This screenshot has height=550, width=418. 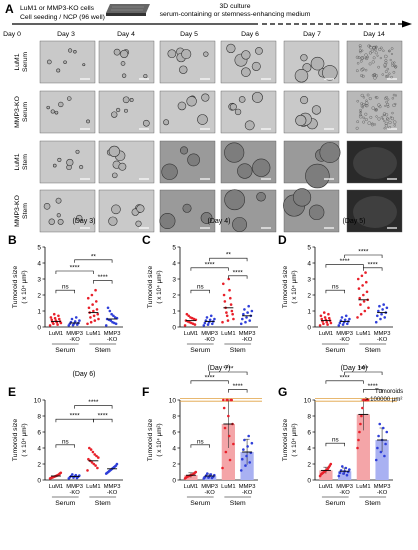 What do you see at coordinates (17, 161) in the screenshot?
I see `row-label-line1: LuM1` at bounding box center [17, 161].